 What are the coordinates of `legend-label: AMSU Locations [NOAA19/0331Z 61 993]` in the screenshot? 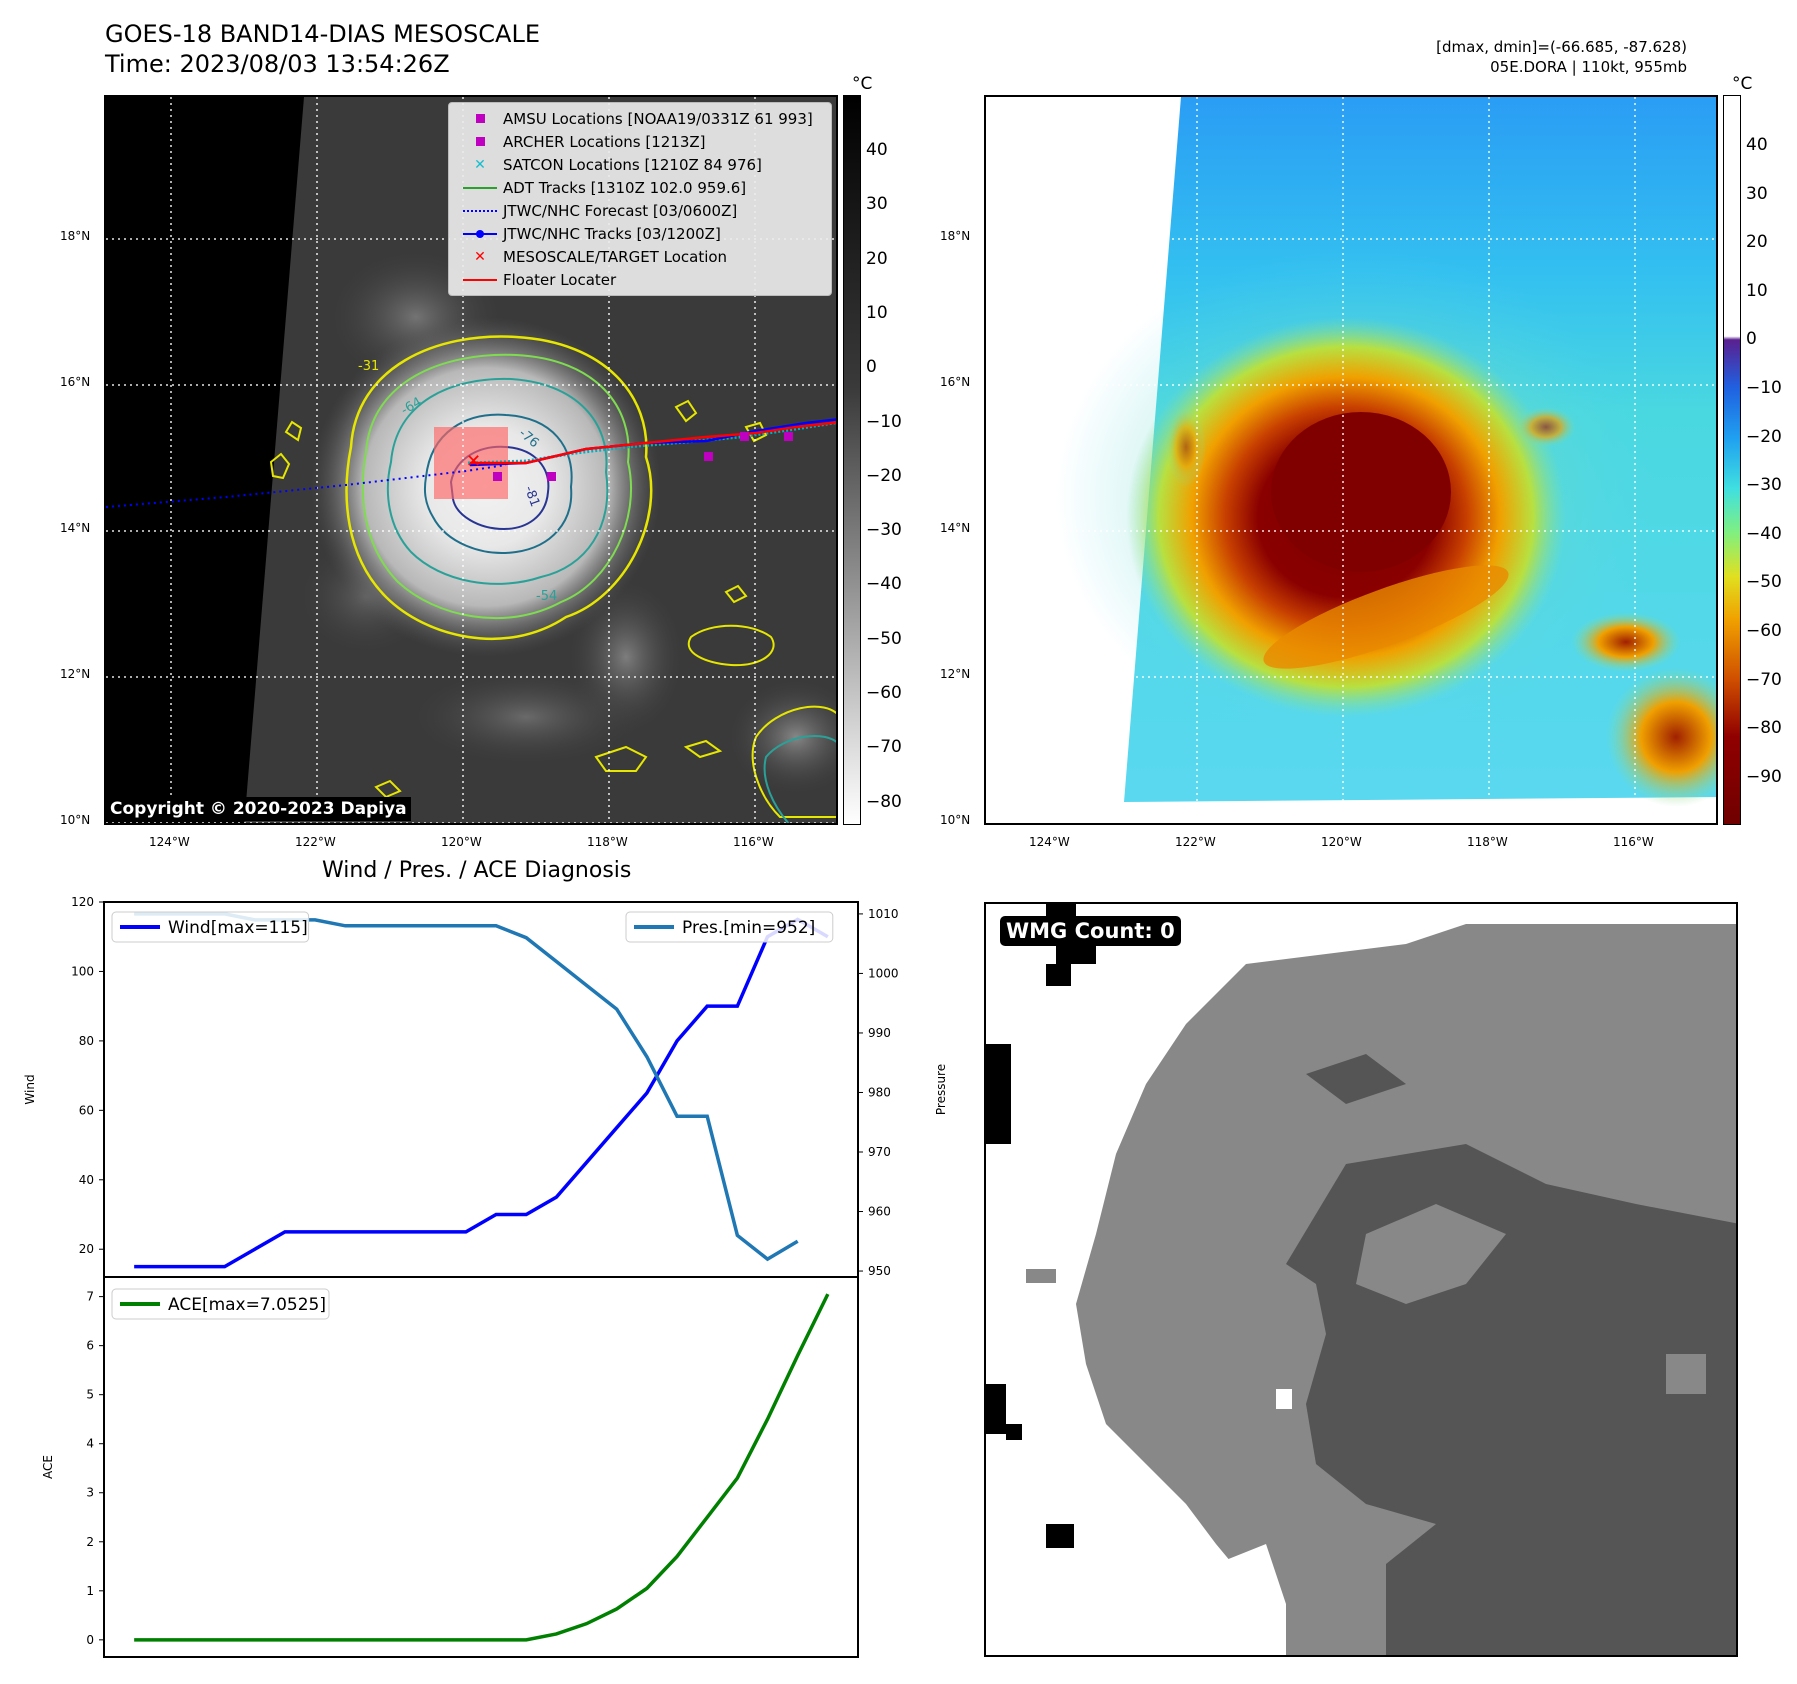 It's located at (658, 118).